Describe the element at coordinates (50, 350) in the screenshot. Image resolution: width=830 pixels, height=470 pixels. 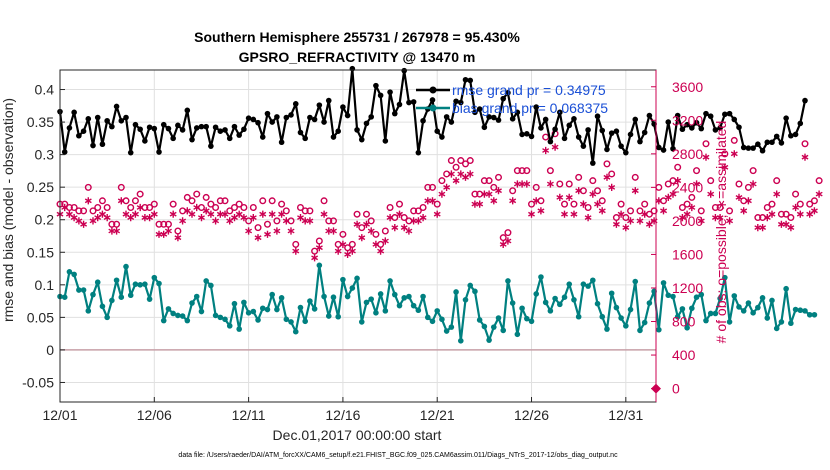
I see `y-tick-label: 0` at that location.